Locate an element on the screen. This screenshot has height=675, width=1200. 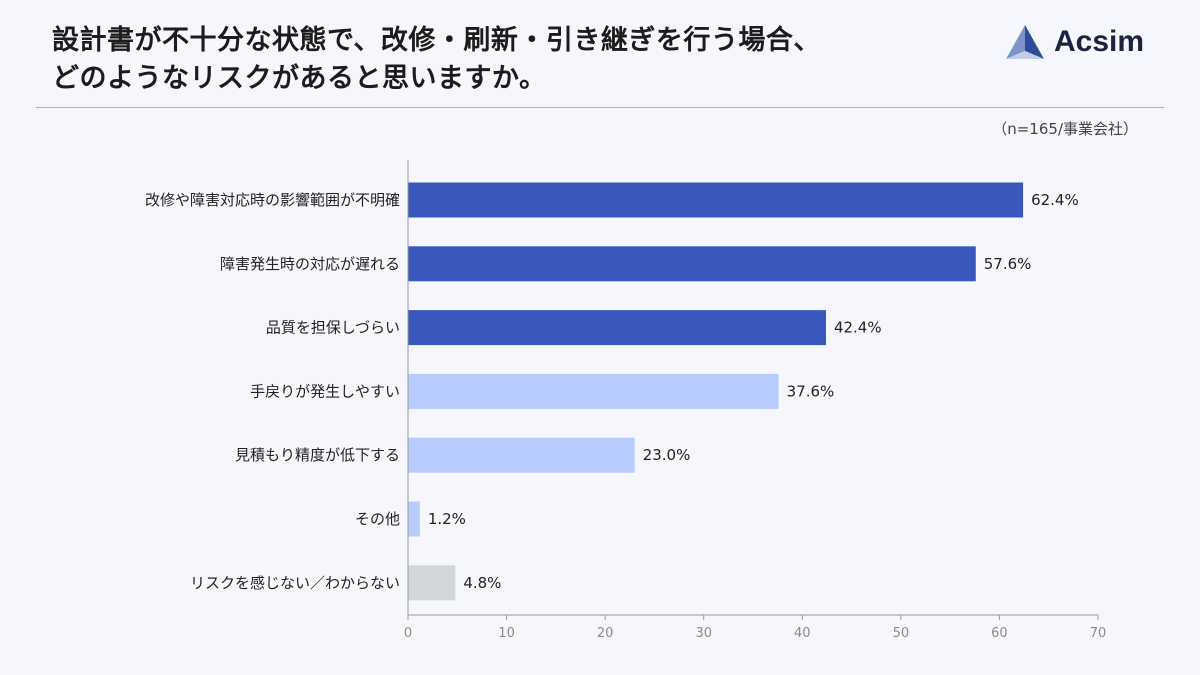
title-line-2: どのようなリスクがあると思いますか。 is located at coordinates (299, 78).